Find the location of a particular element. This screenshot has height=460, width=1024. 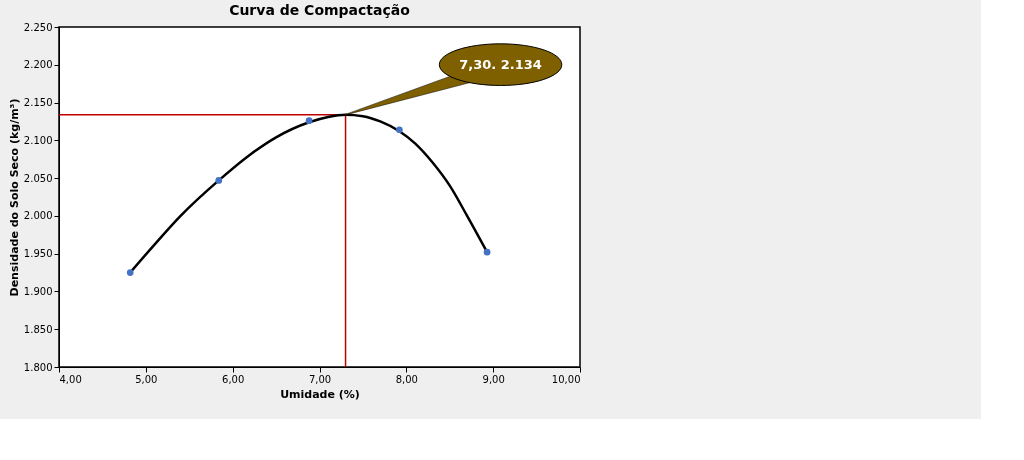

chart-title: Curva de Compactação is located at coordinates (320, 10).